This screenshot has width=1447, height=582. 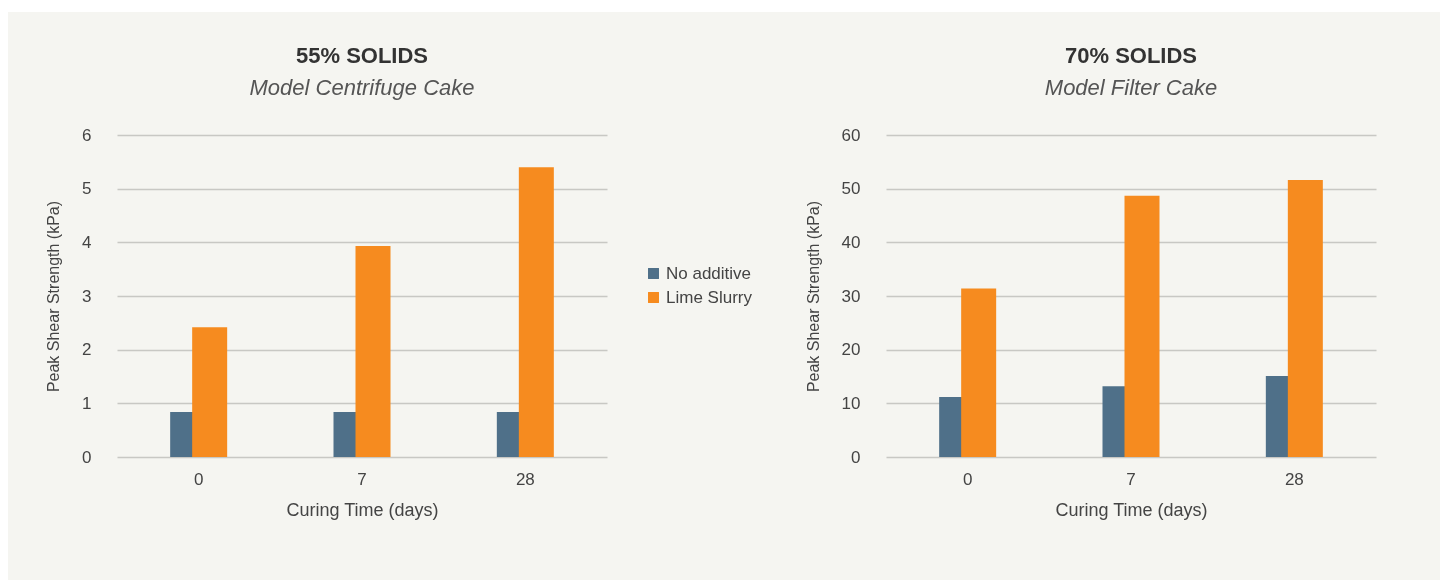 What do you see at coordinates (851, 242) in the screenshot?
I see `y-tick-label: 40` at bounding box center [851, 242].